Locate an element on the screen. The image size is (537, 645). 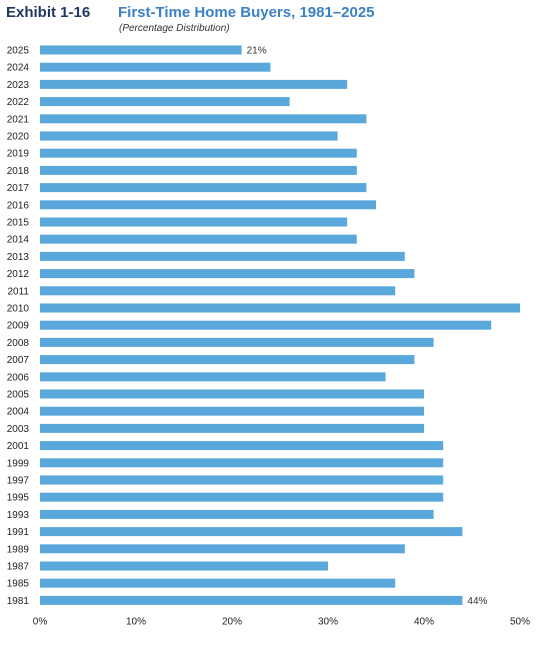
category-label-2014: 2014 is located at coordinates (18, 240).